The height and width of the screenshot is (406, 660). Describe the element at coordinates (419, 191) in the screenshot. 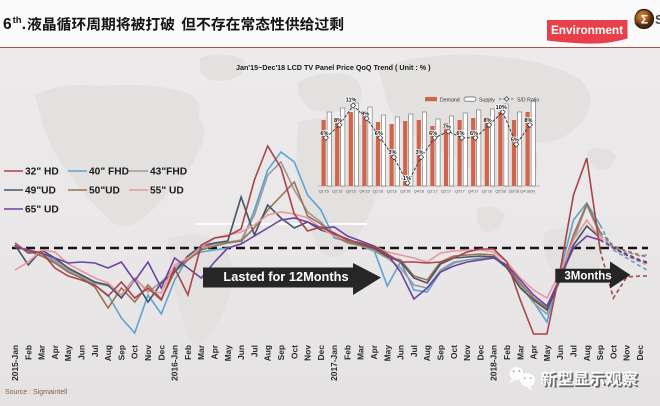

I see `svg-text: Q4'16` at that location.